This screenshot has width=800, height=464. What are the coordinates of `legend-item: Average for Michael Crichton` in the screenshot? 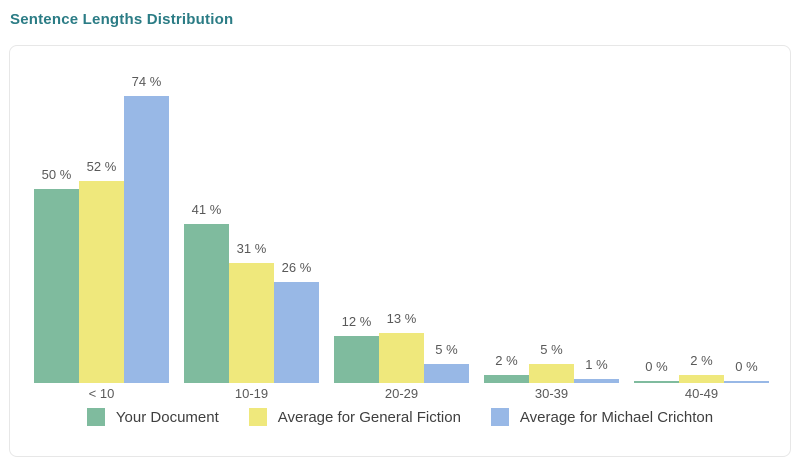 It's located at (602, 417).